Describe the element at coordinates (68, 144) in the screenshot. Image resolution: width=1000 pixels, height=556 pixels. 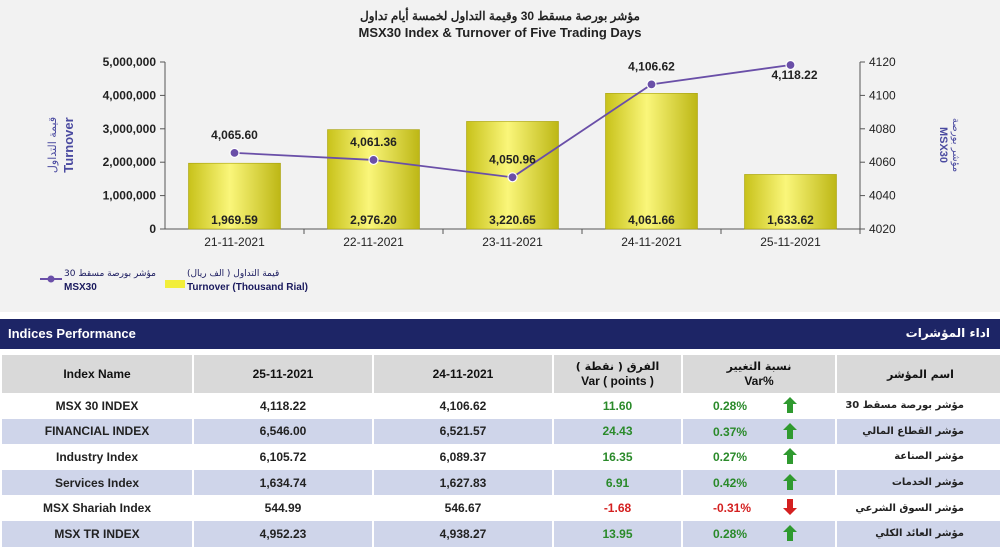
I see `left-axis-title-en: Turnover` at that location.